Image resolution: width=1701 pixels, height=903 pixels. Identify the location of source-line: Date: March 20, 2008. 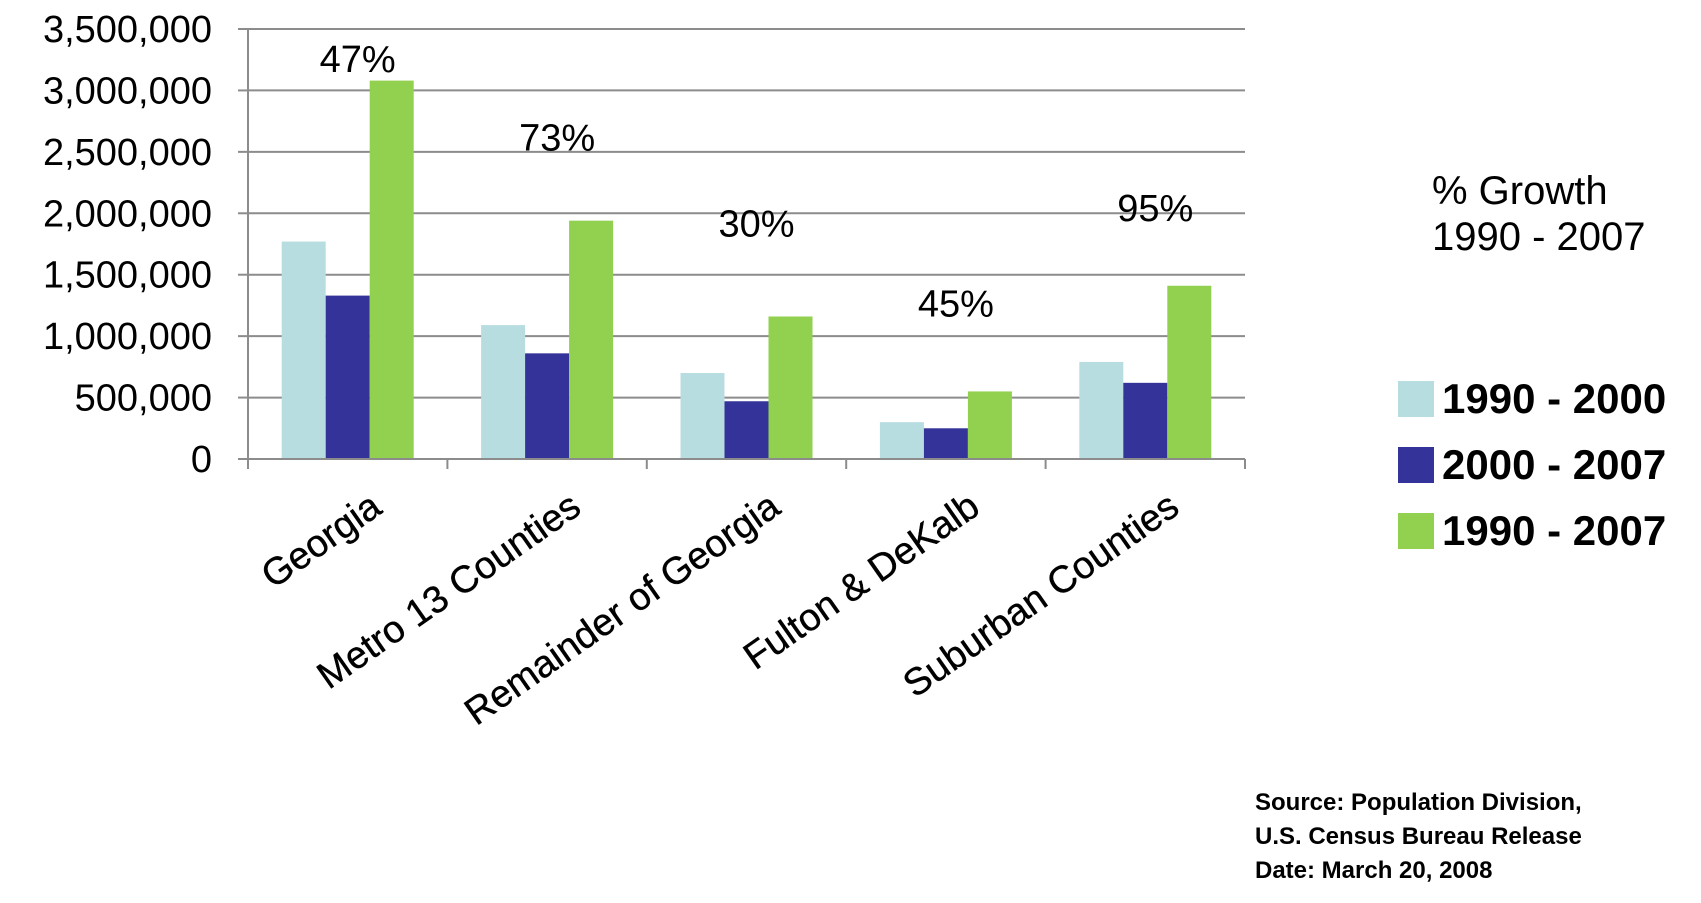
(1374, 870).